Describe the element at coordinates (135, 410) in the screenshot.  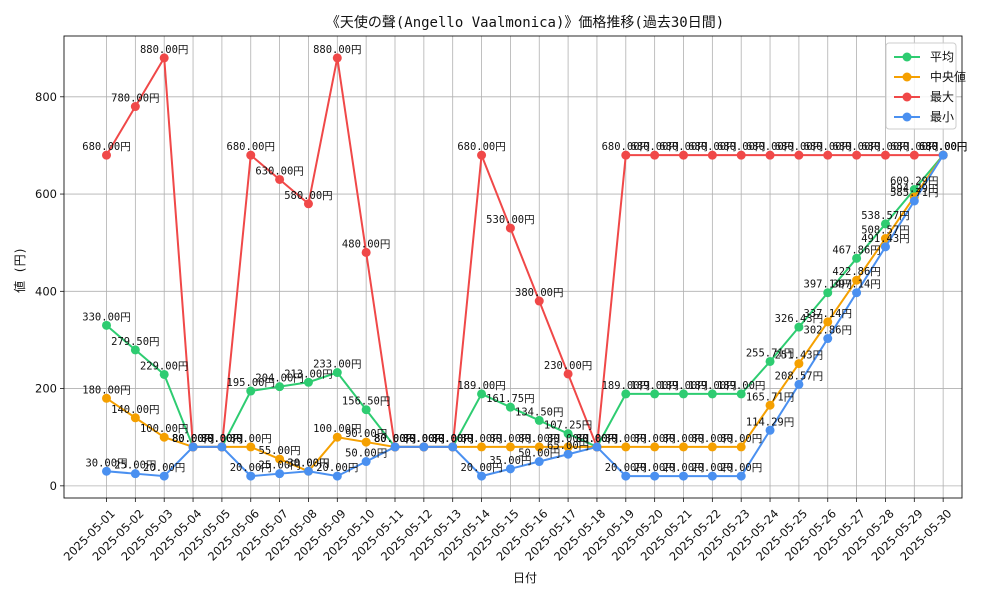
I see `data-label: 140.00円` at that location.